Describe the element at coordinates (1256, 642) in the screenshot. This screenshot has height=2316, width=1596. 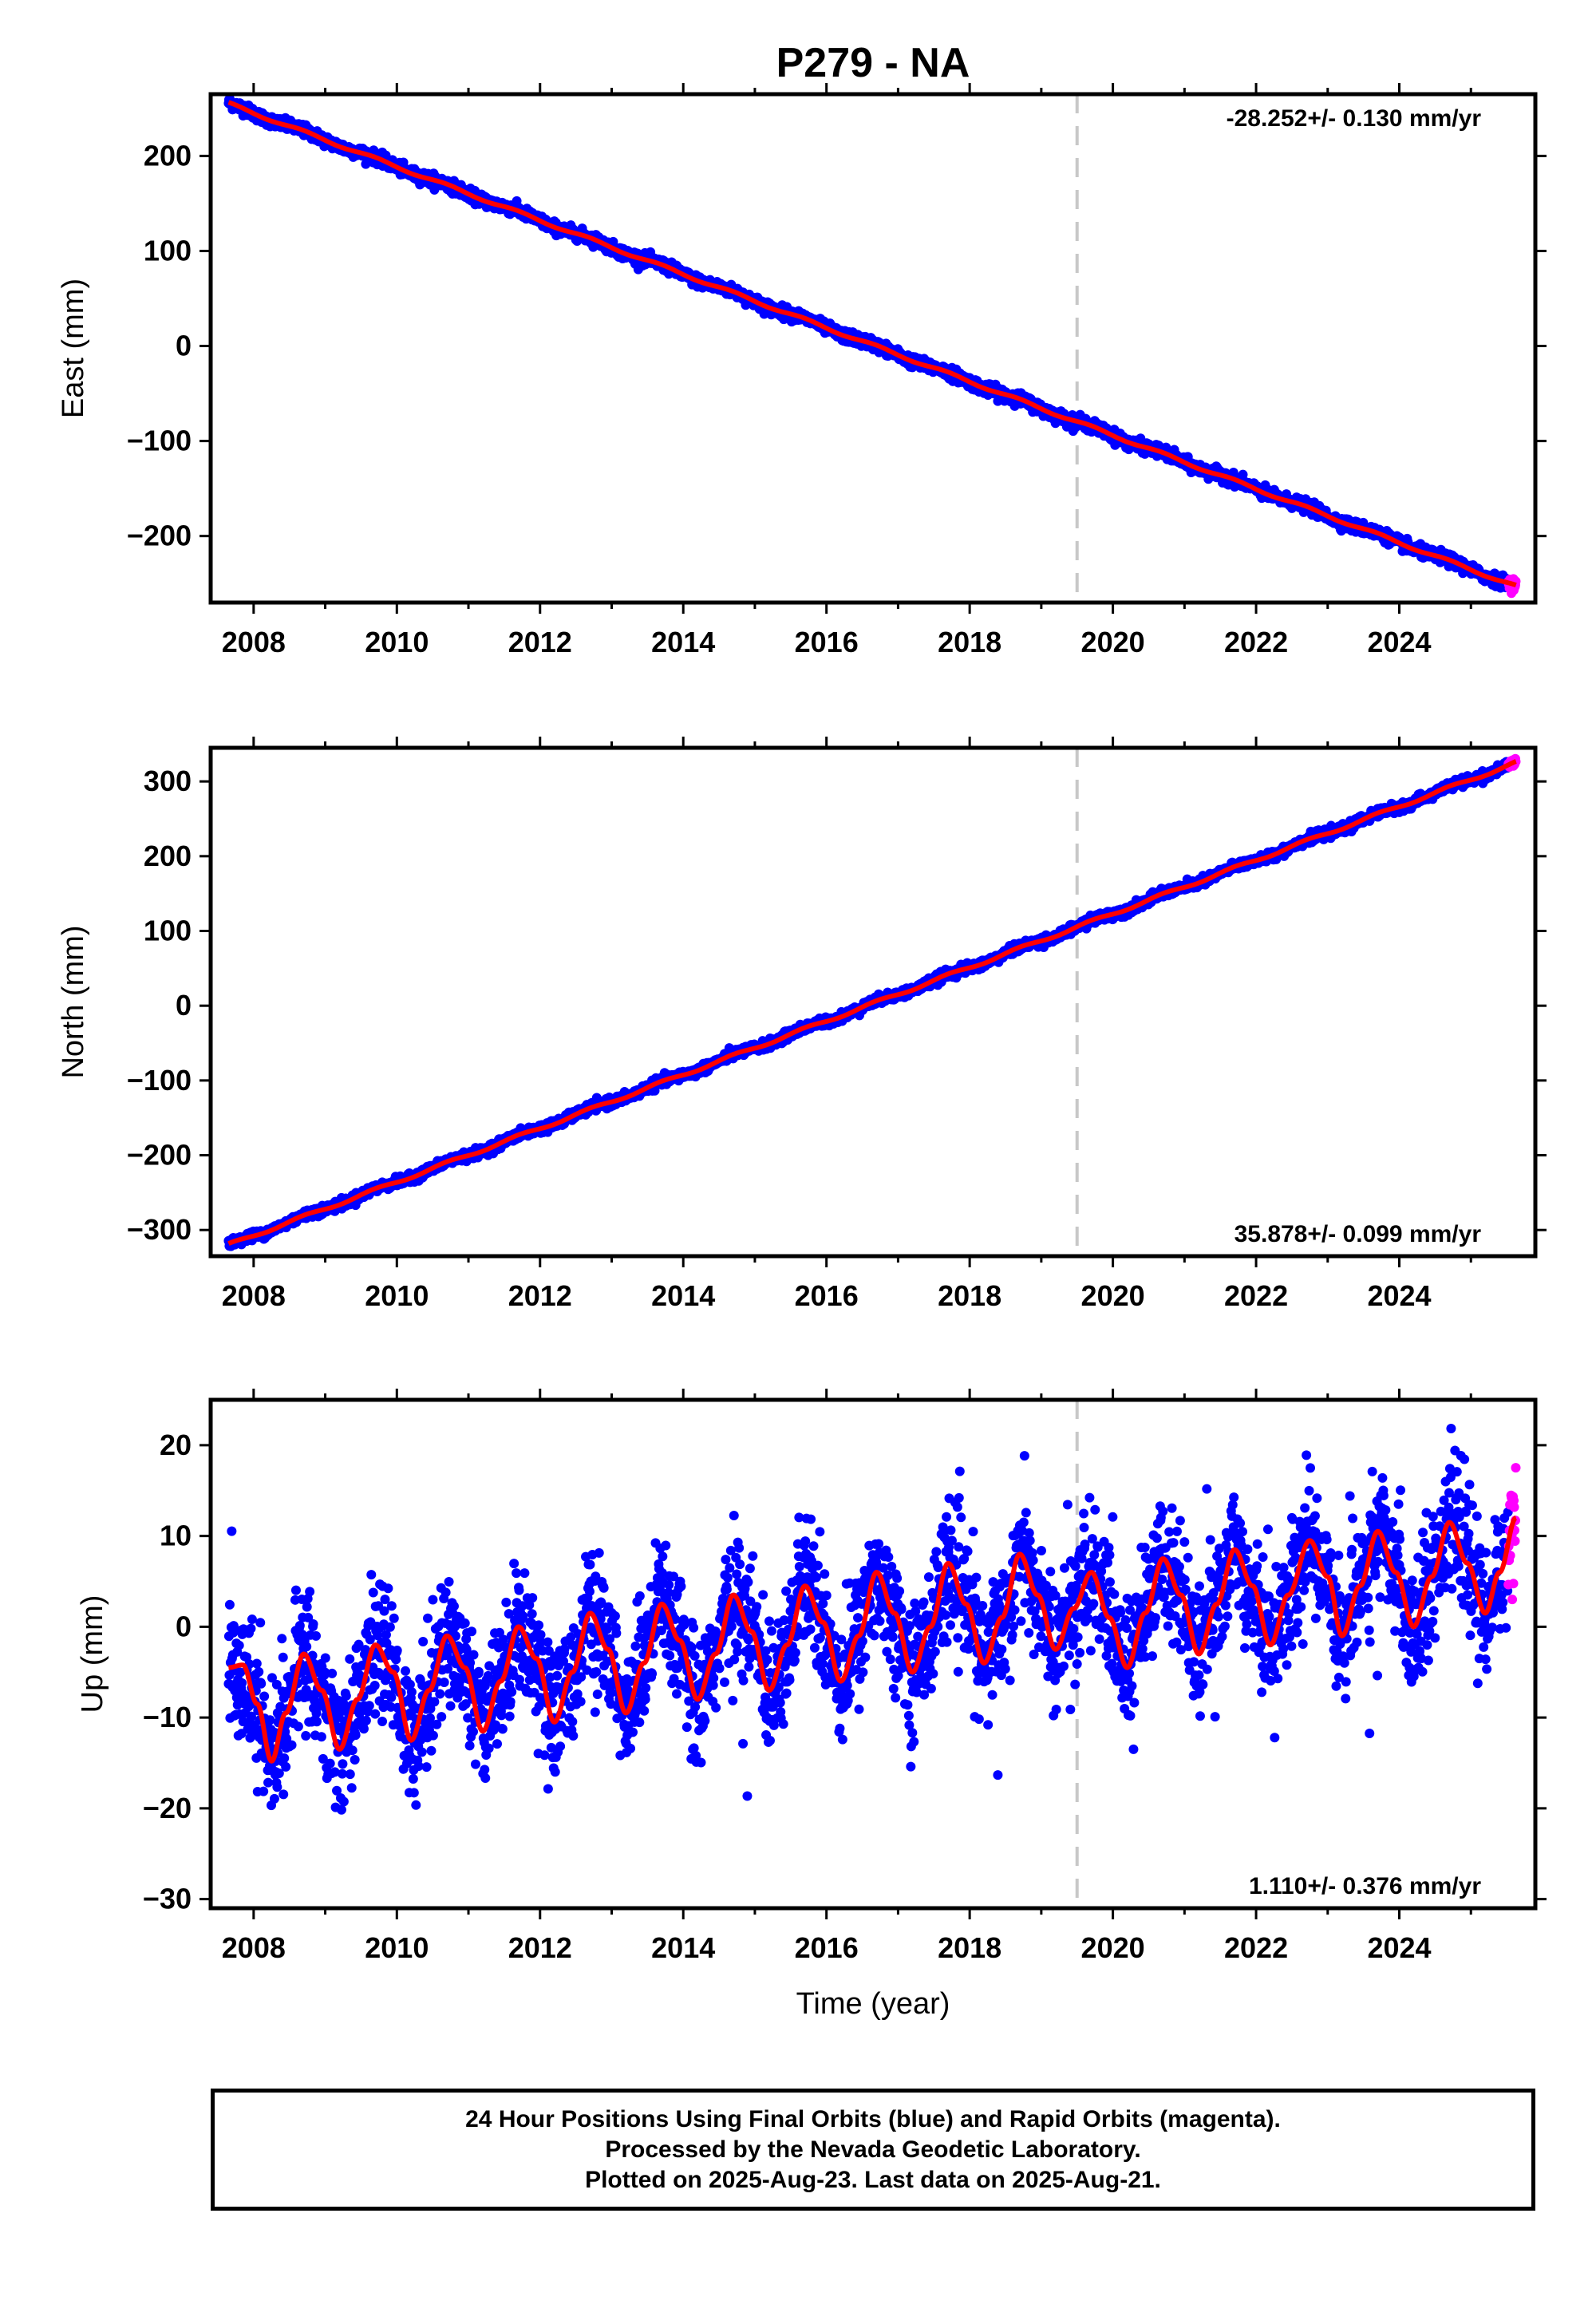
I see `x-tick-label: 2022` at that location.